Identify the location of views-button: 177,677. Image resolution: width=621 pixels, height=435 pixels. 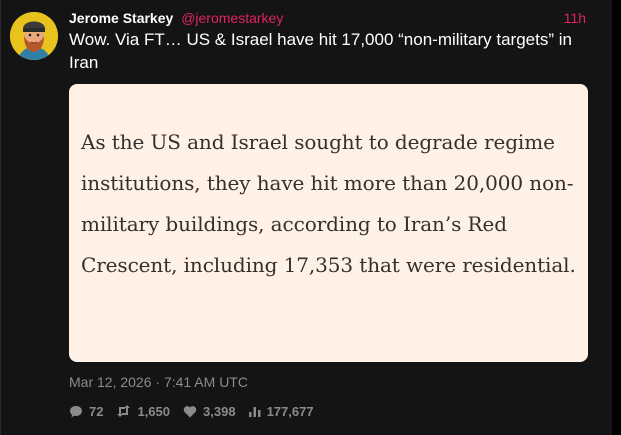
(281, 411).